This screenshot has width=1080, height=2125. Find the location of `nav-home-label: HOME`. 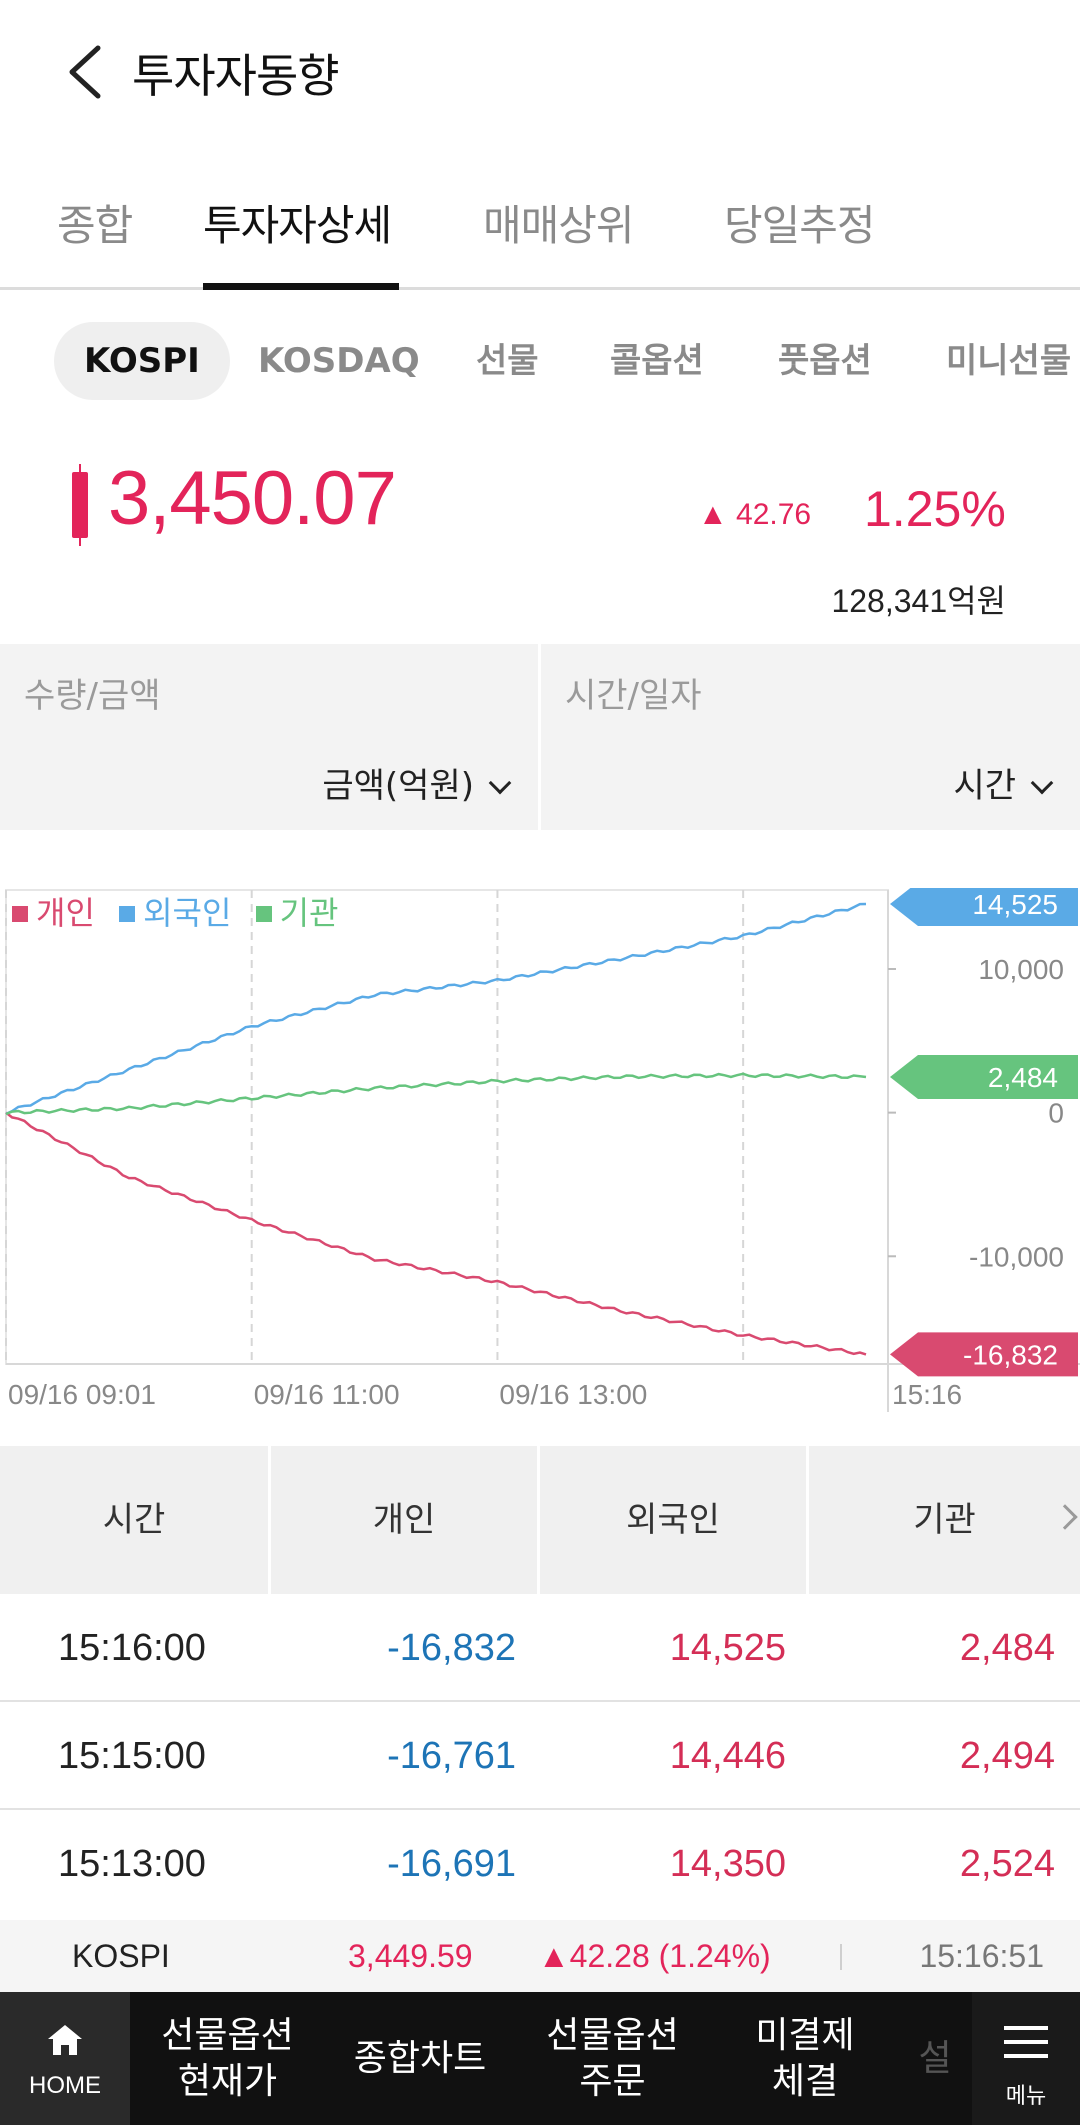

nav-home-label: HOME is located at coordinates (65, 2085).